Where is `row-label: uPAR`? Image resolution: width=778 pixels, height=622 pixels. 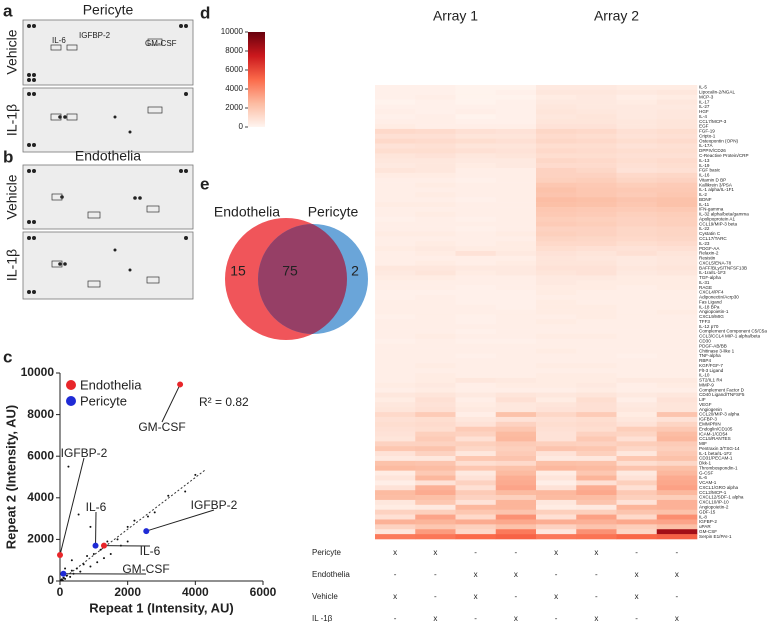
row-label: uPAR is located at coordinates (705, 526).